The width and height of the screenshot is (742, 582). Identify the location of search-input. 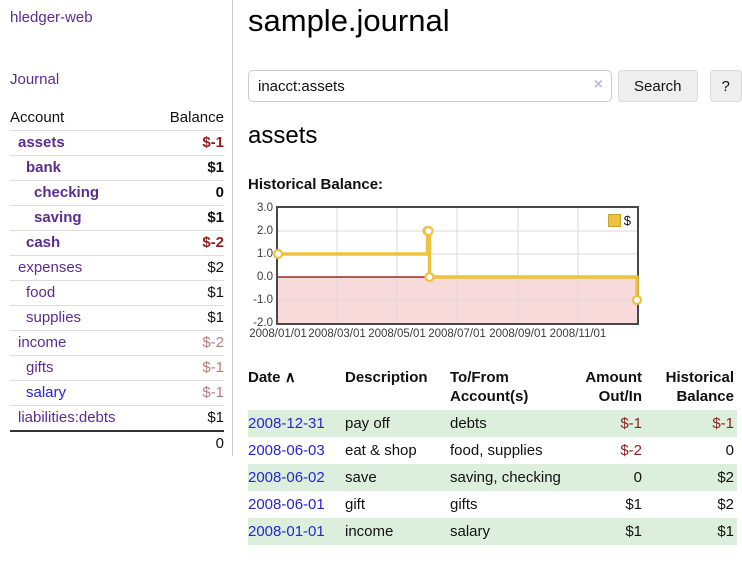
(430, 86).